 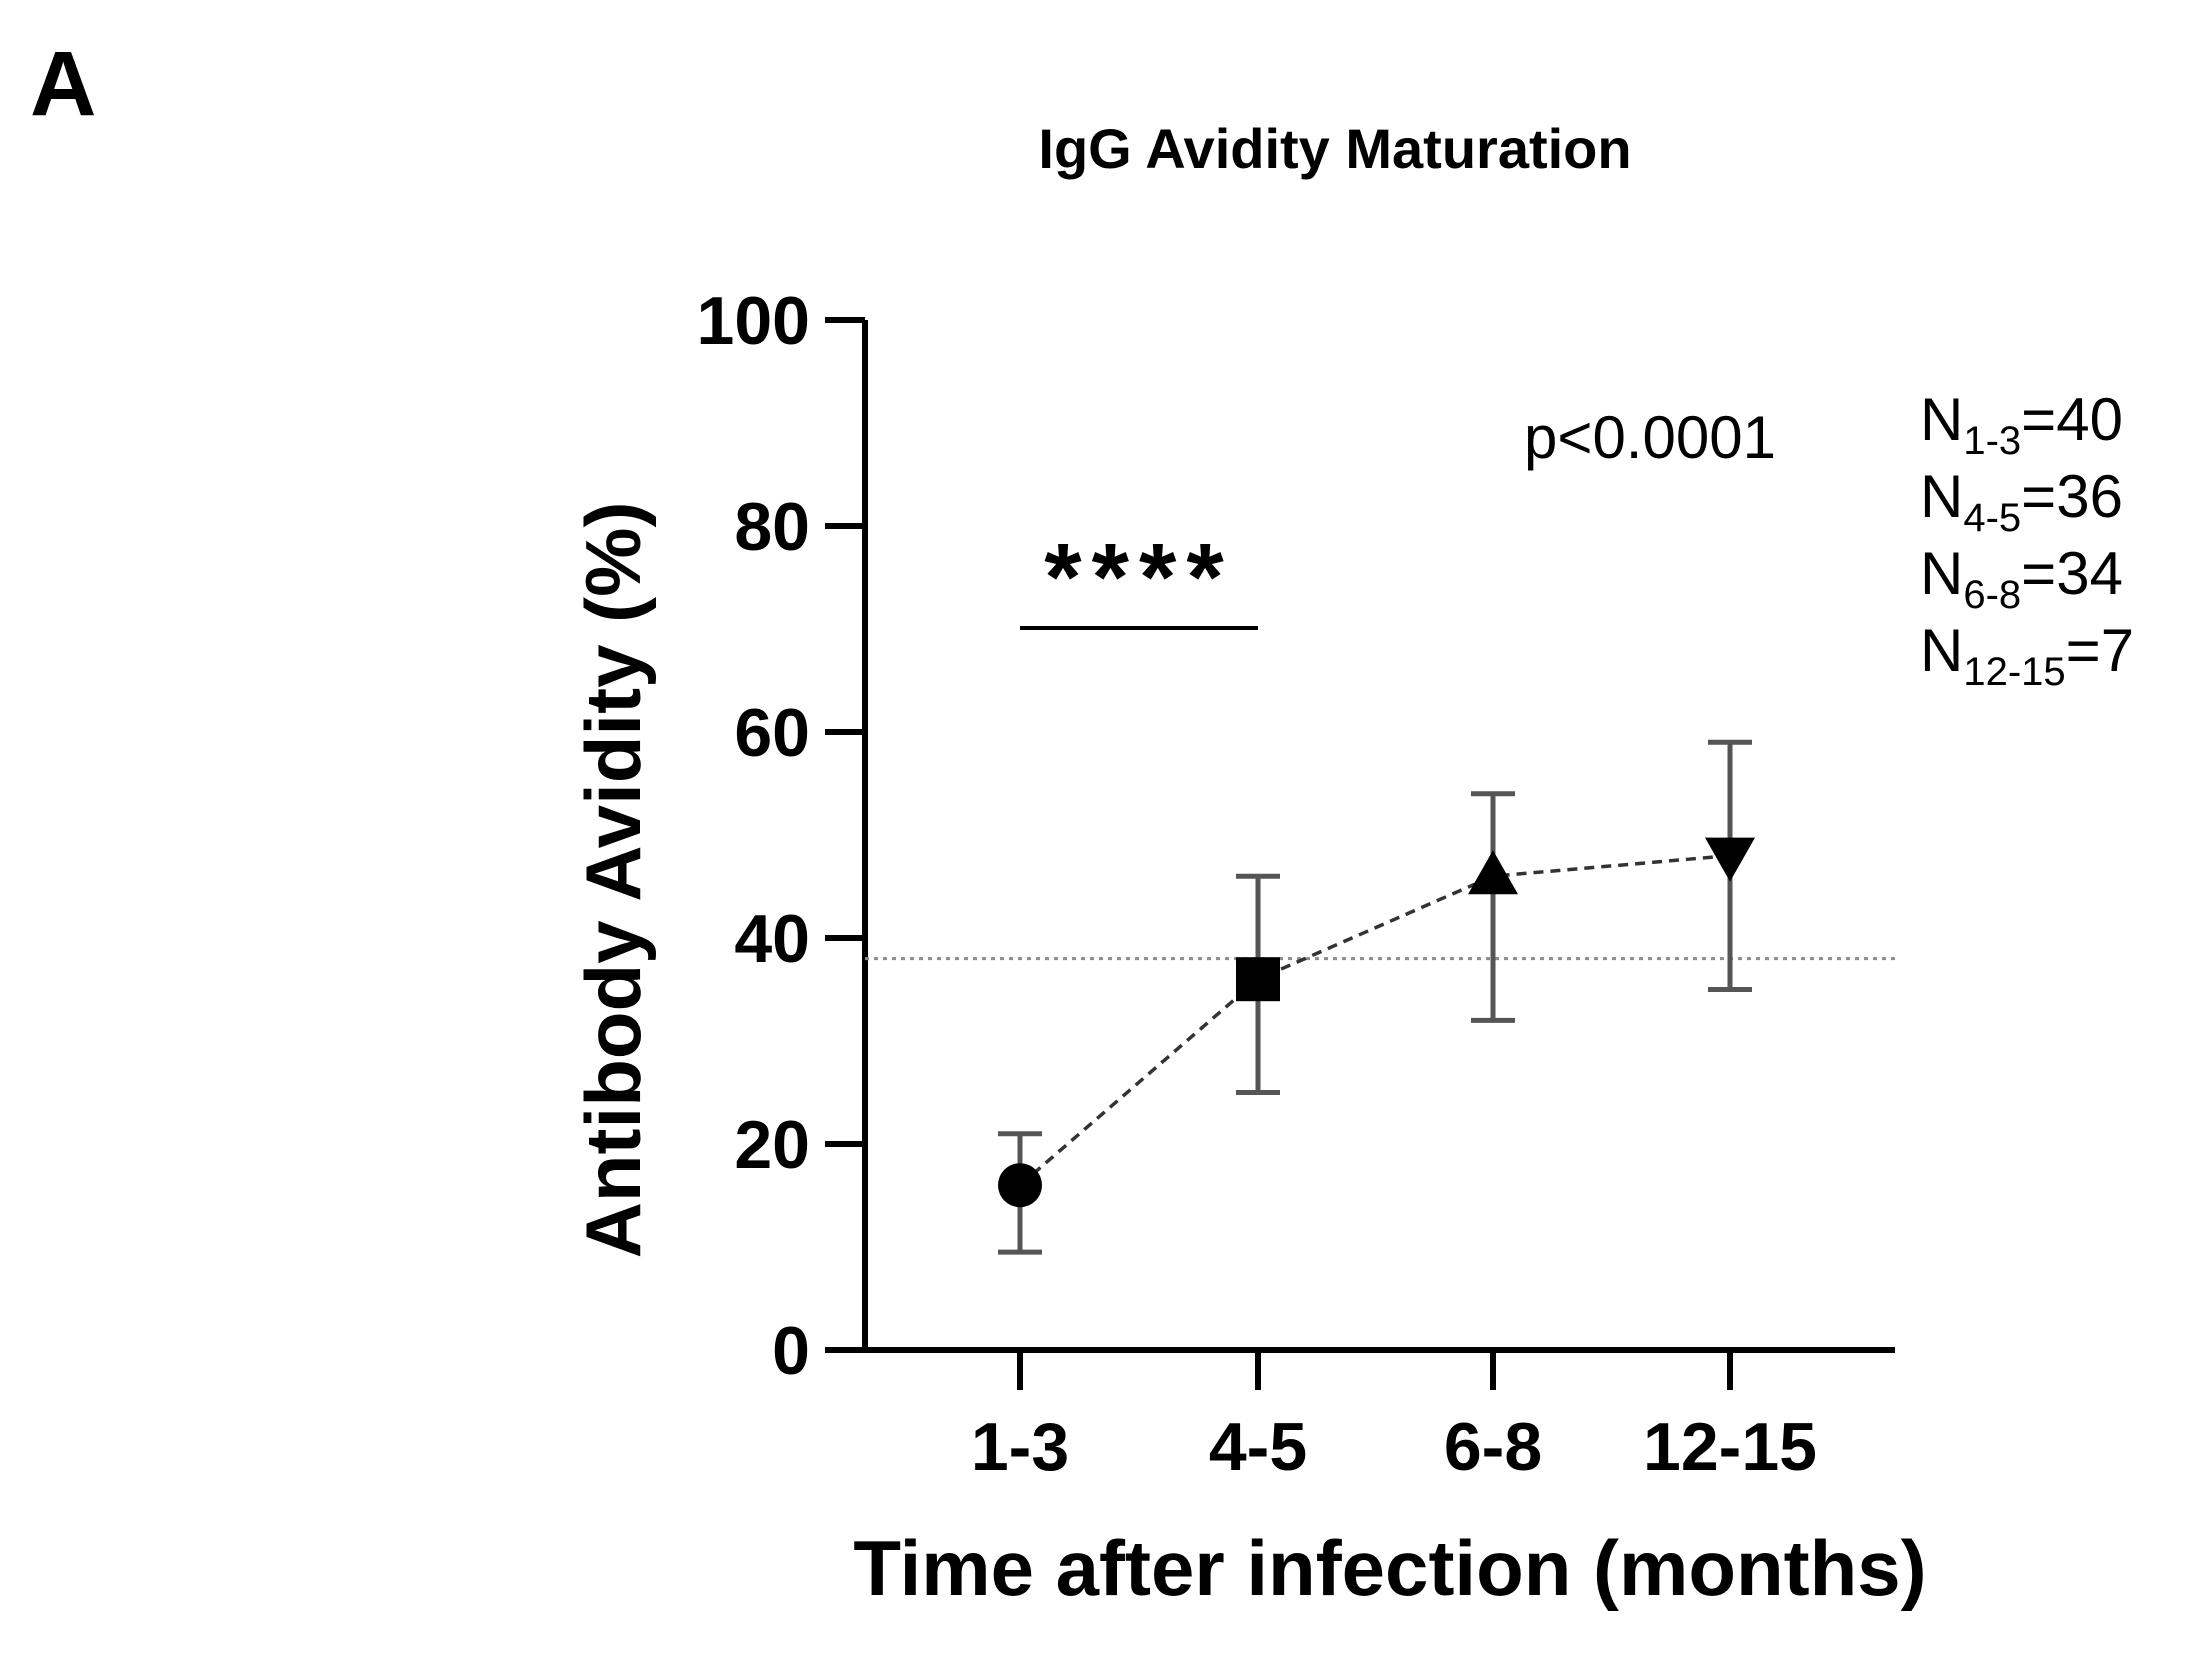 What do you see at coordinates (2021, 578) in the screenshot?
I see `sample-size-label: N6-8=34` at bounding box center [2021, 578].